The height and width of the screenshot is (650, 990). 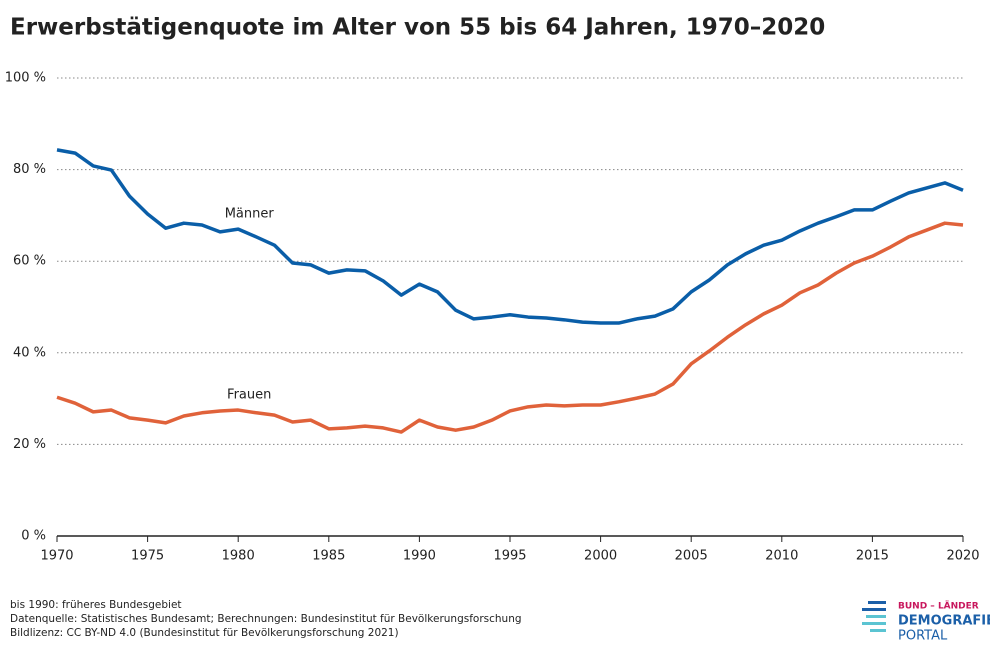 I want to click on y-tick-label: 100 %, so click(x=25, y=78).